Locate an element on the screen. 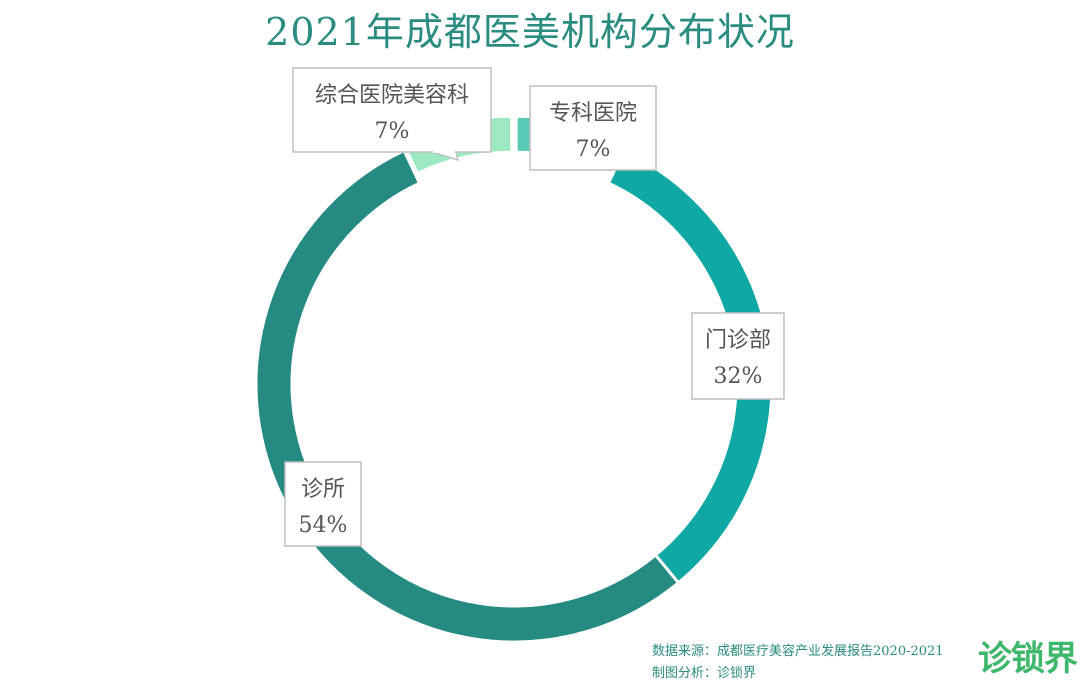 This screenshot has width=1080, height=688. chart-title: 2021年成都医美机构分布状况 is located at coordinates (530, 32).